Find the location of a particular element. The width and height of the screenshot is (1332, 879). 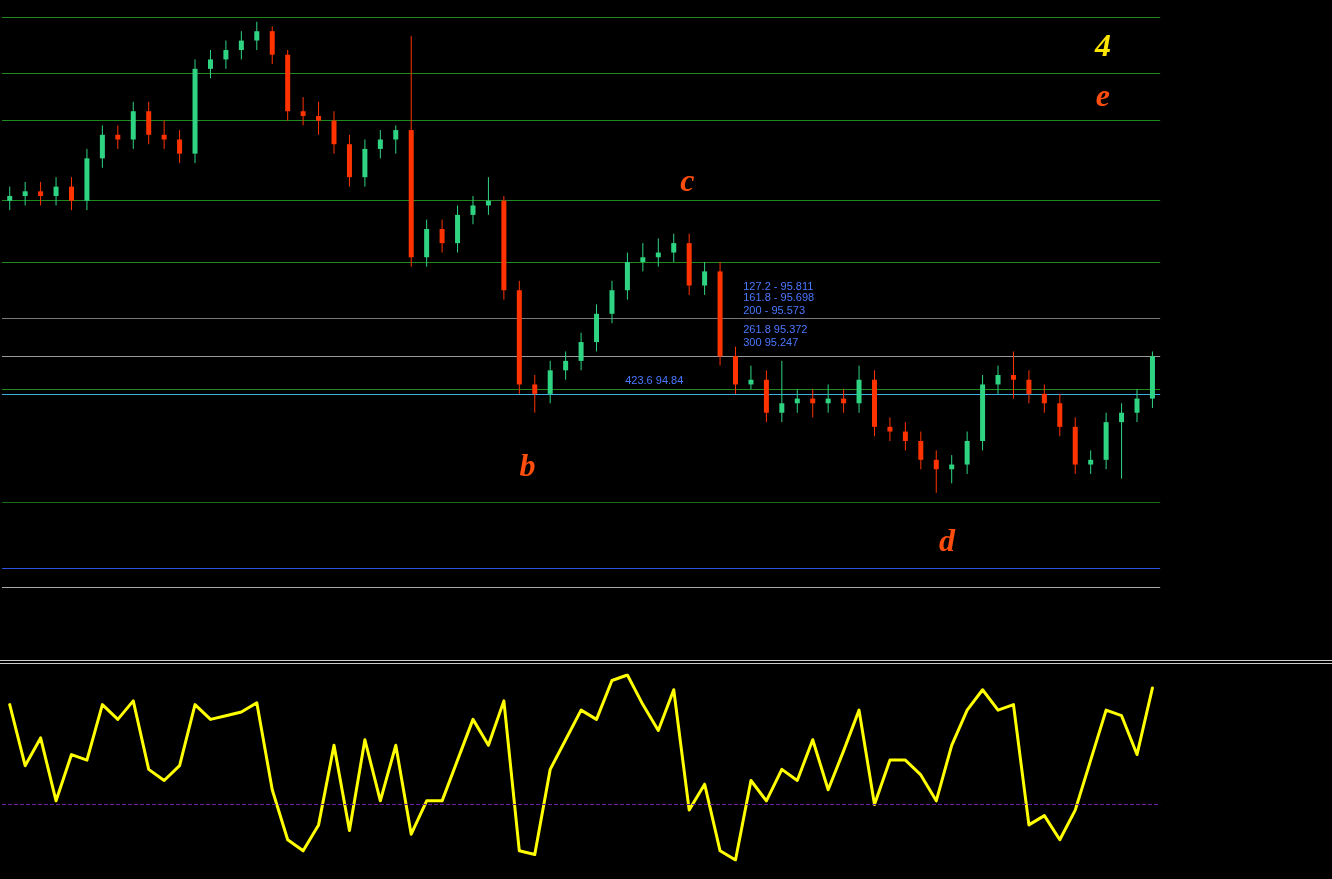

text: d is located at coordinates (948, 539).